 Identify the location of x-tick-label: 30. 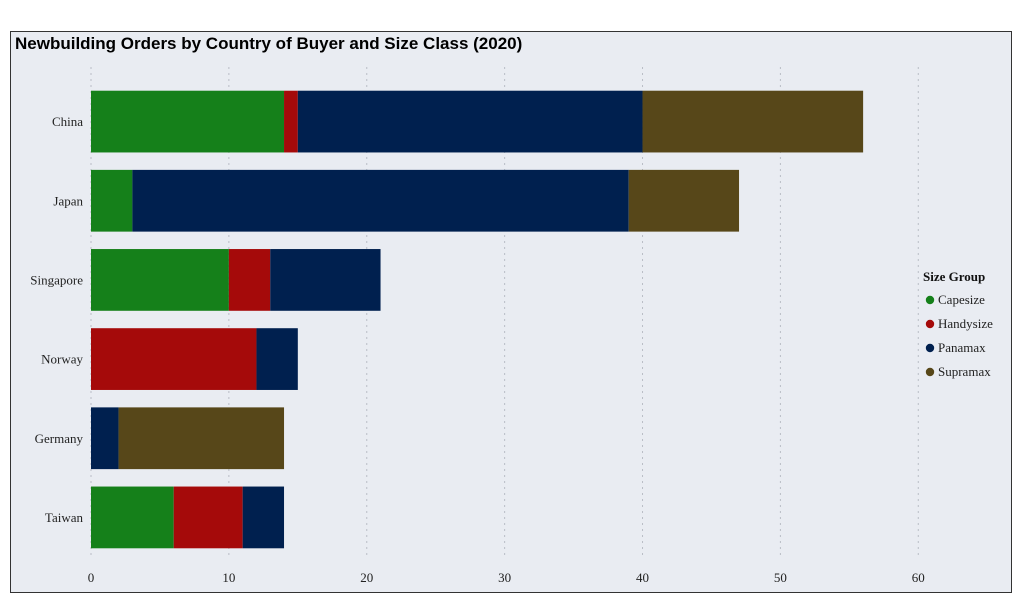
(504, 577).